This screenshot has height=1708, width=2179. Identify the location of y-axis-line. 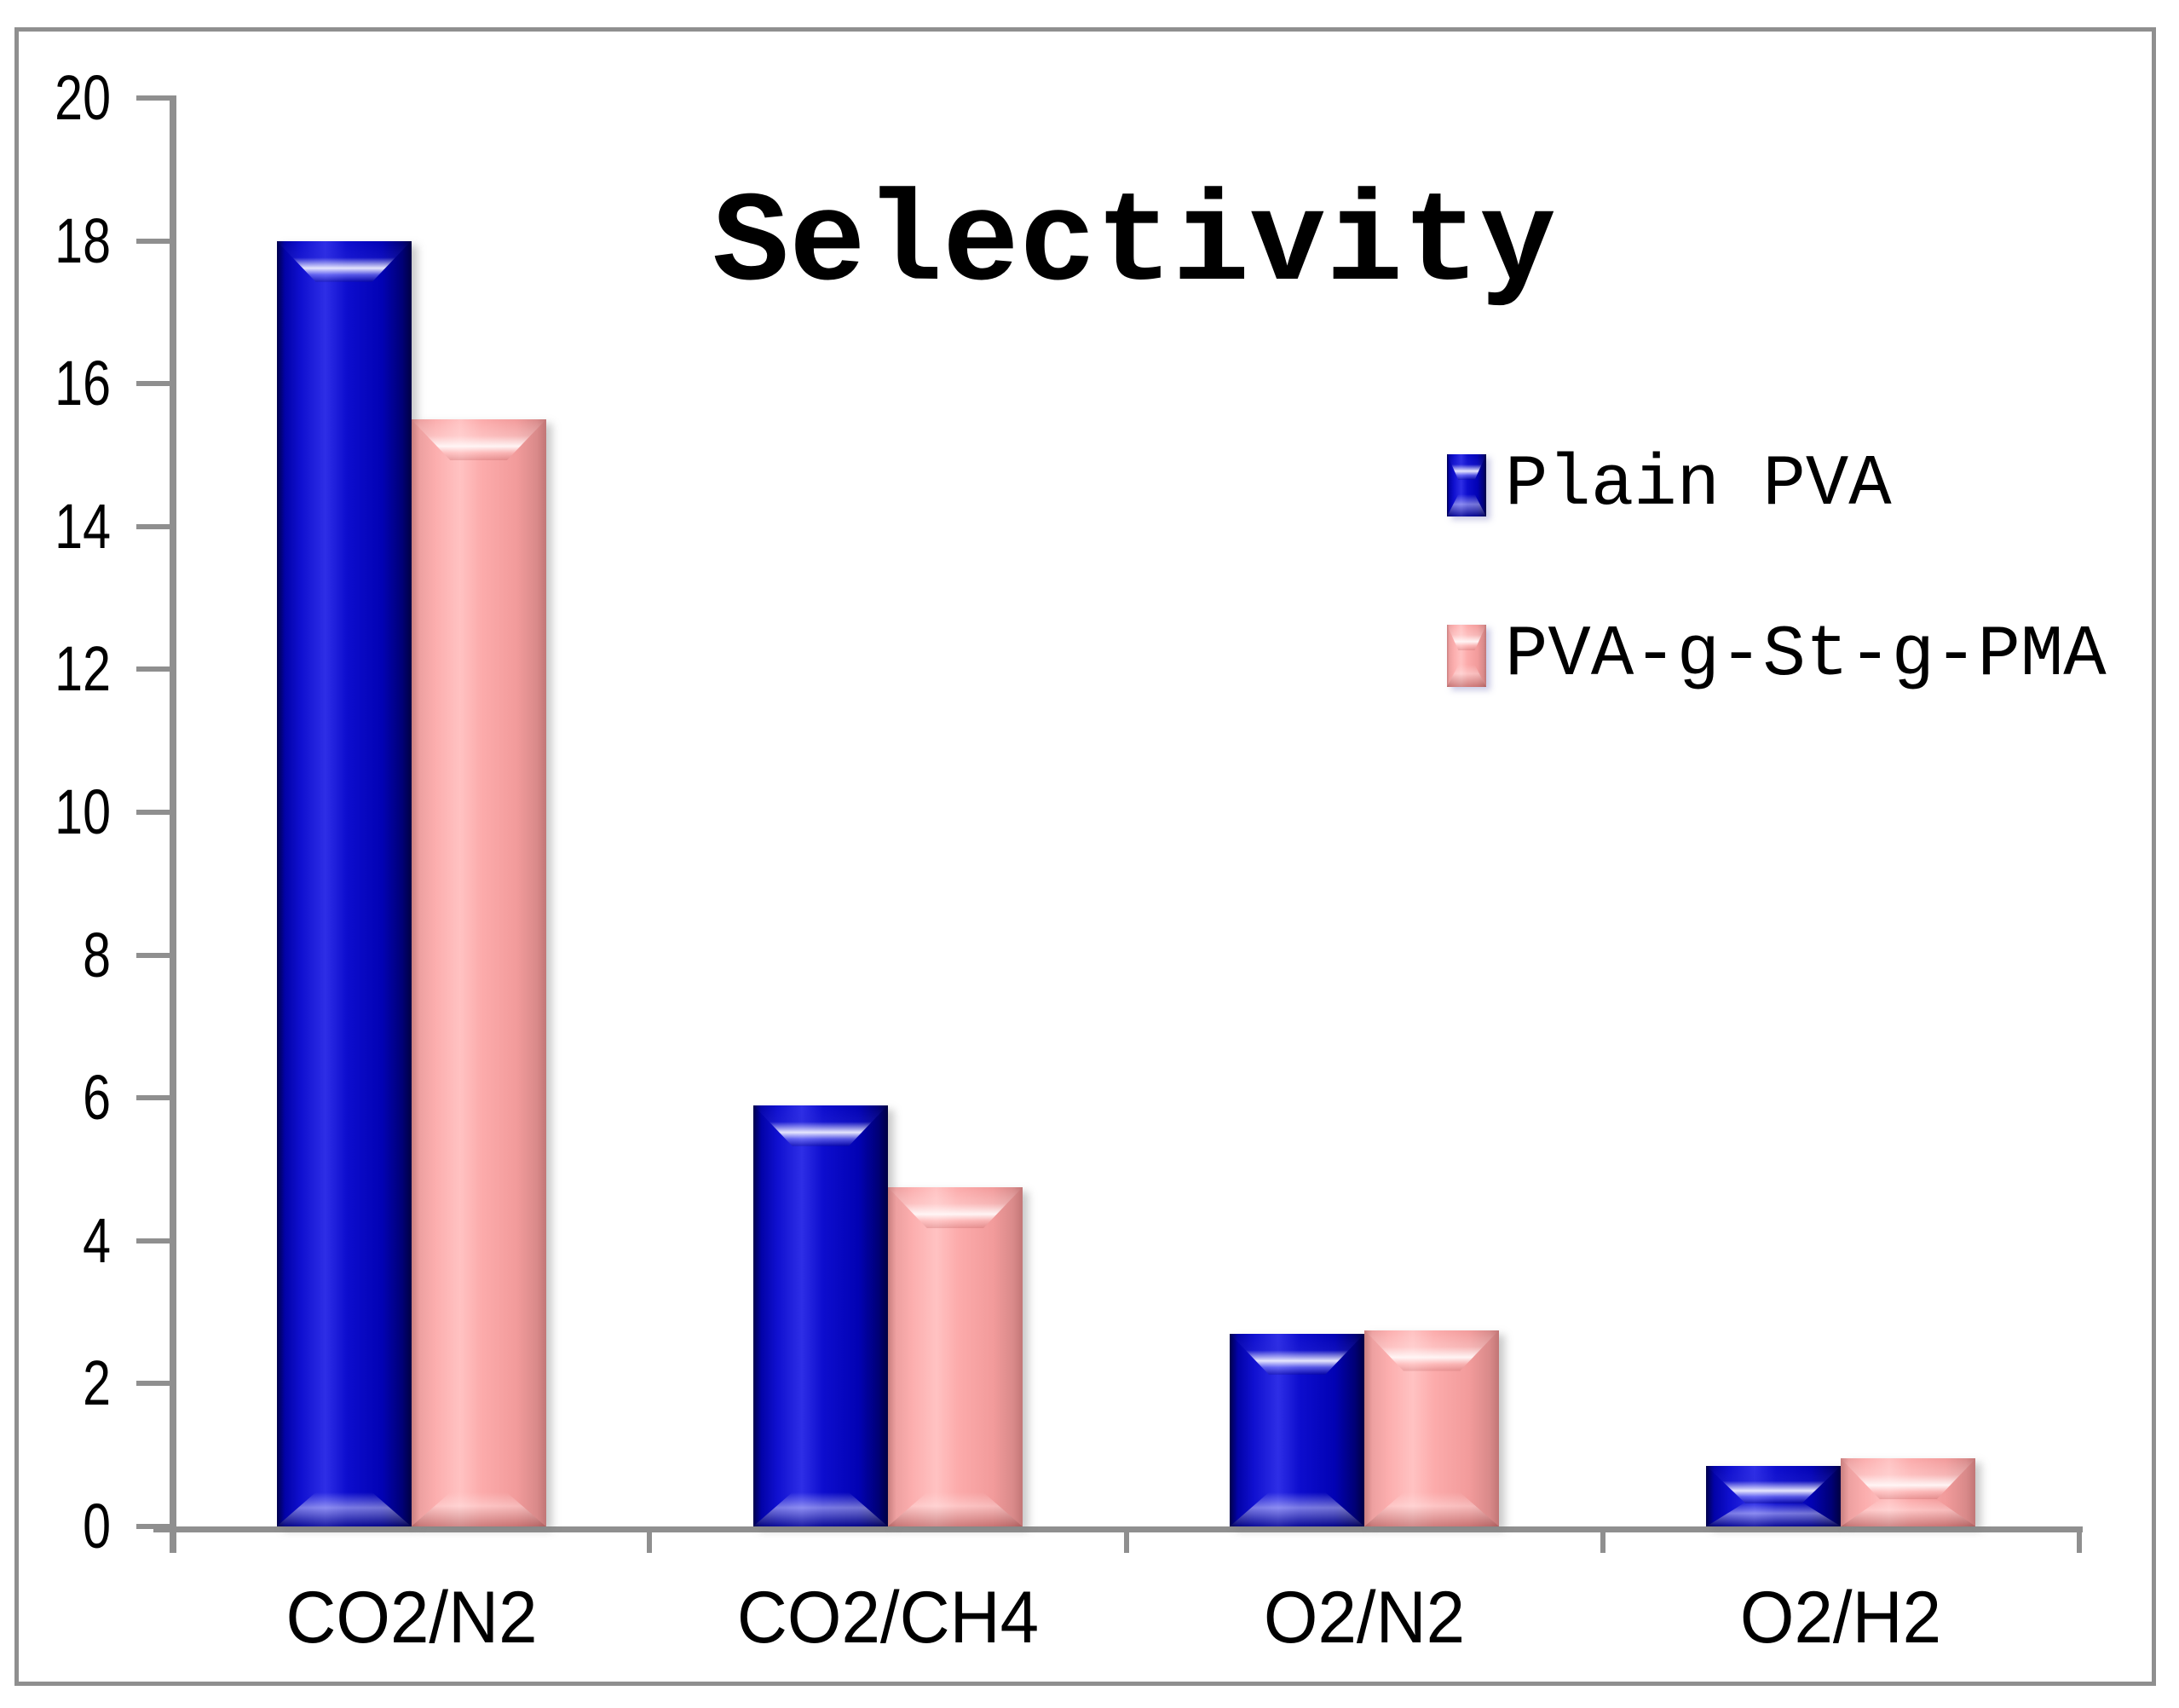
(173, 824).